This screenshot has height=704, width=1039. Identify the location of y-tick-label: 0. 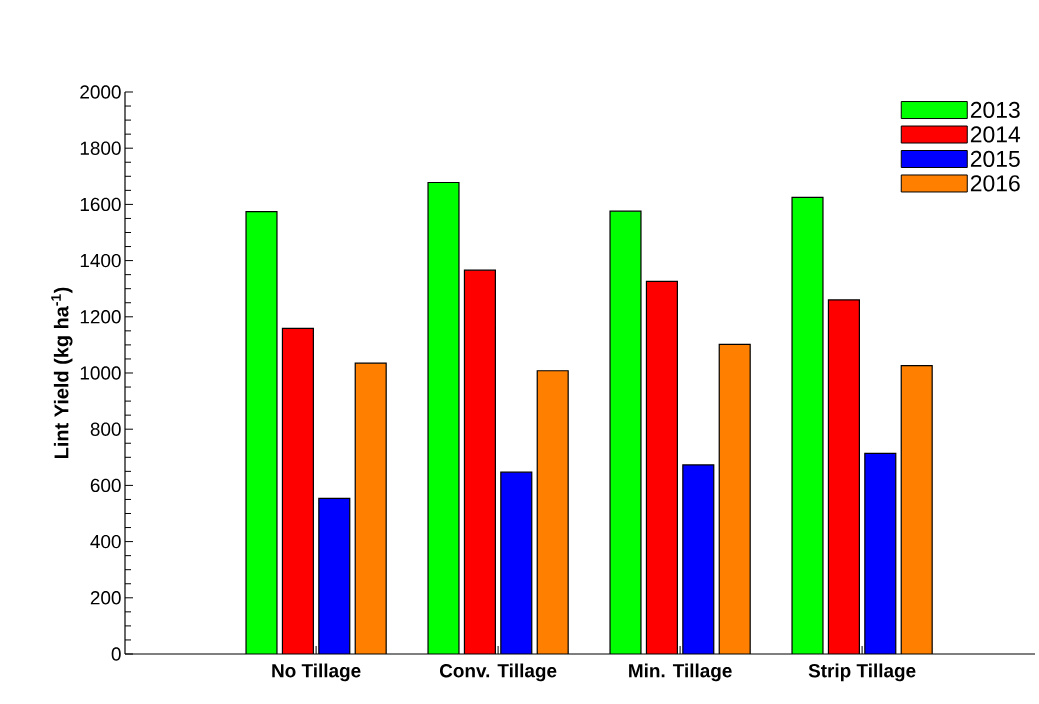
(116, 654).